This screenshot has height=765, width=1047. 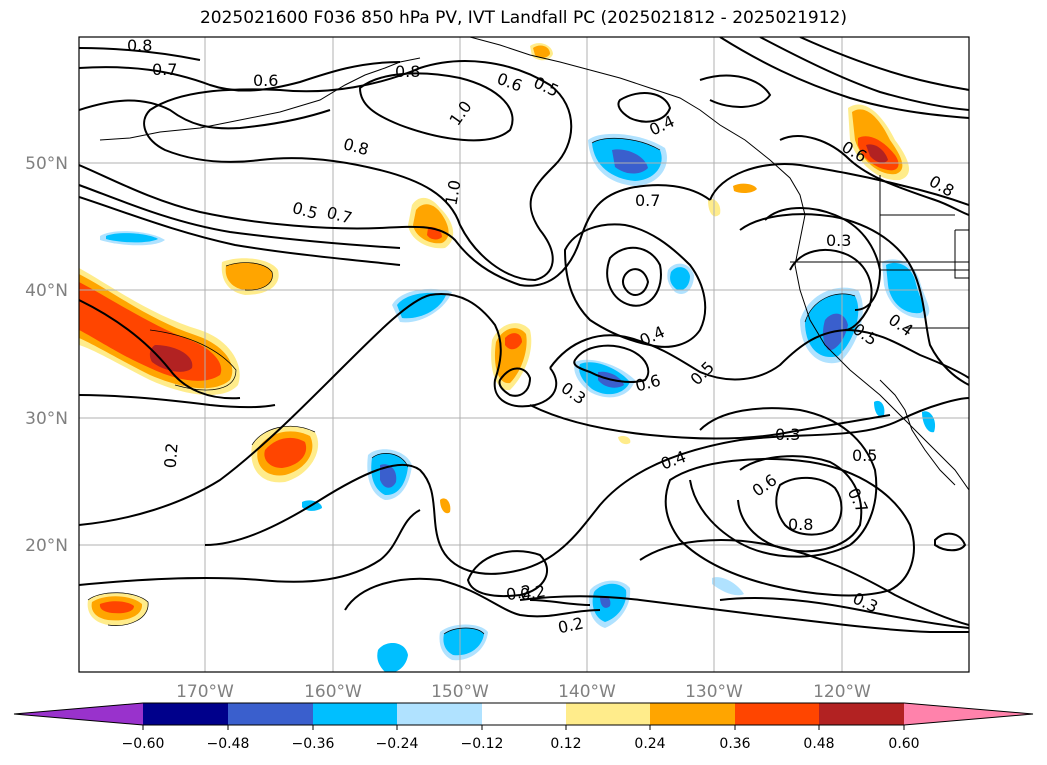 I want to click on lat-label: 20°N, so click(x=46, y=546).